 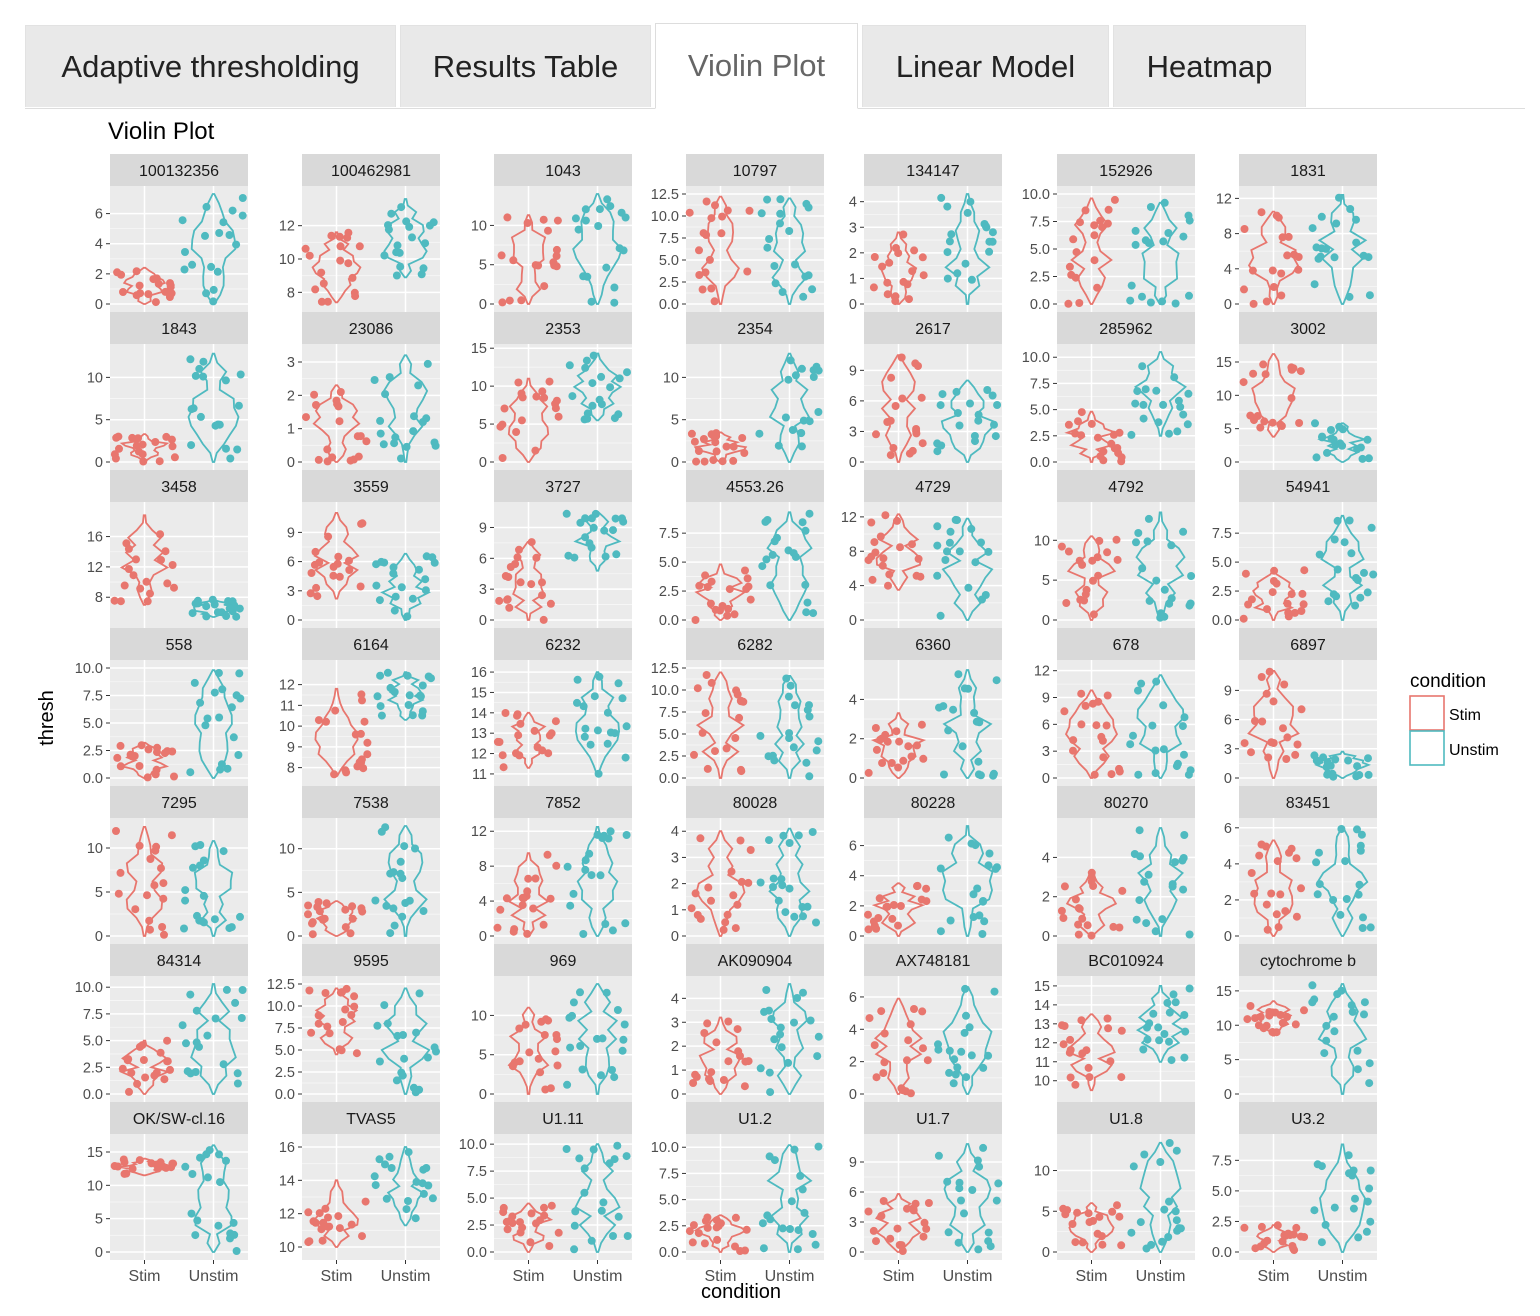 I want to click on y-tick-label: 5, so click(x=99, y=1220).